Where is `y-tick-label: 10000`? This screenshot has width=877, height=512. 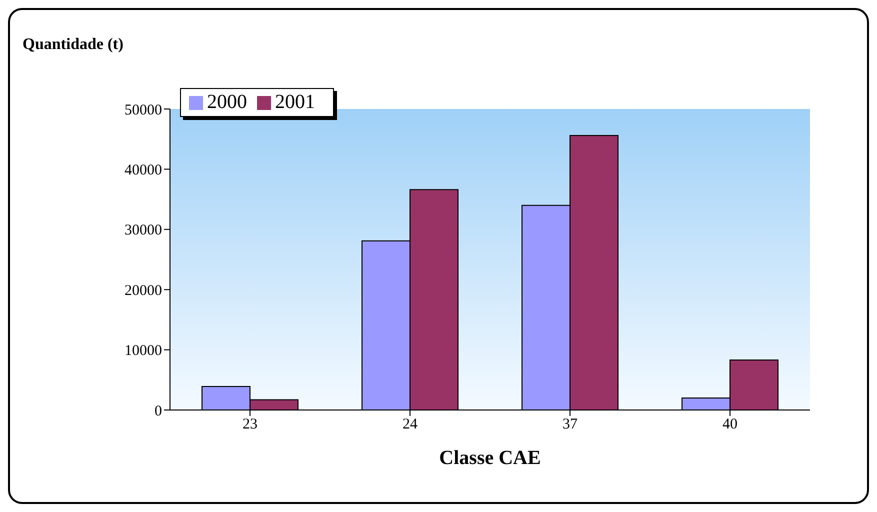 y-tick-label: 10000 is located at coordinates (143, 351).